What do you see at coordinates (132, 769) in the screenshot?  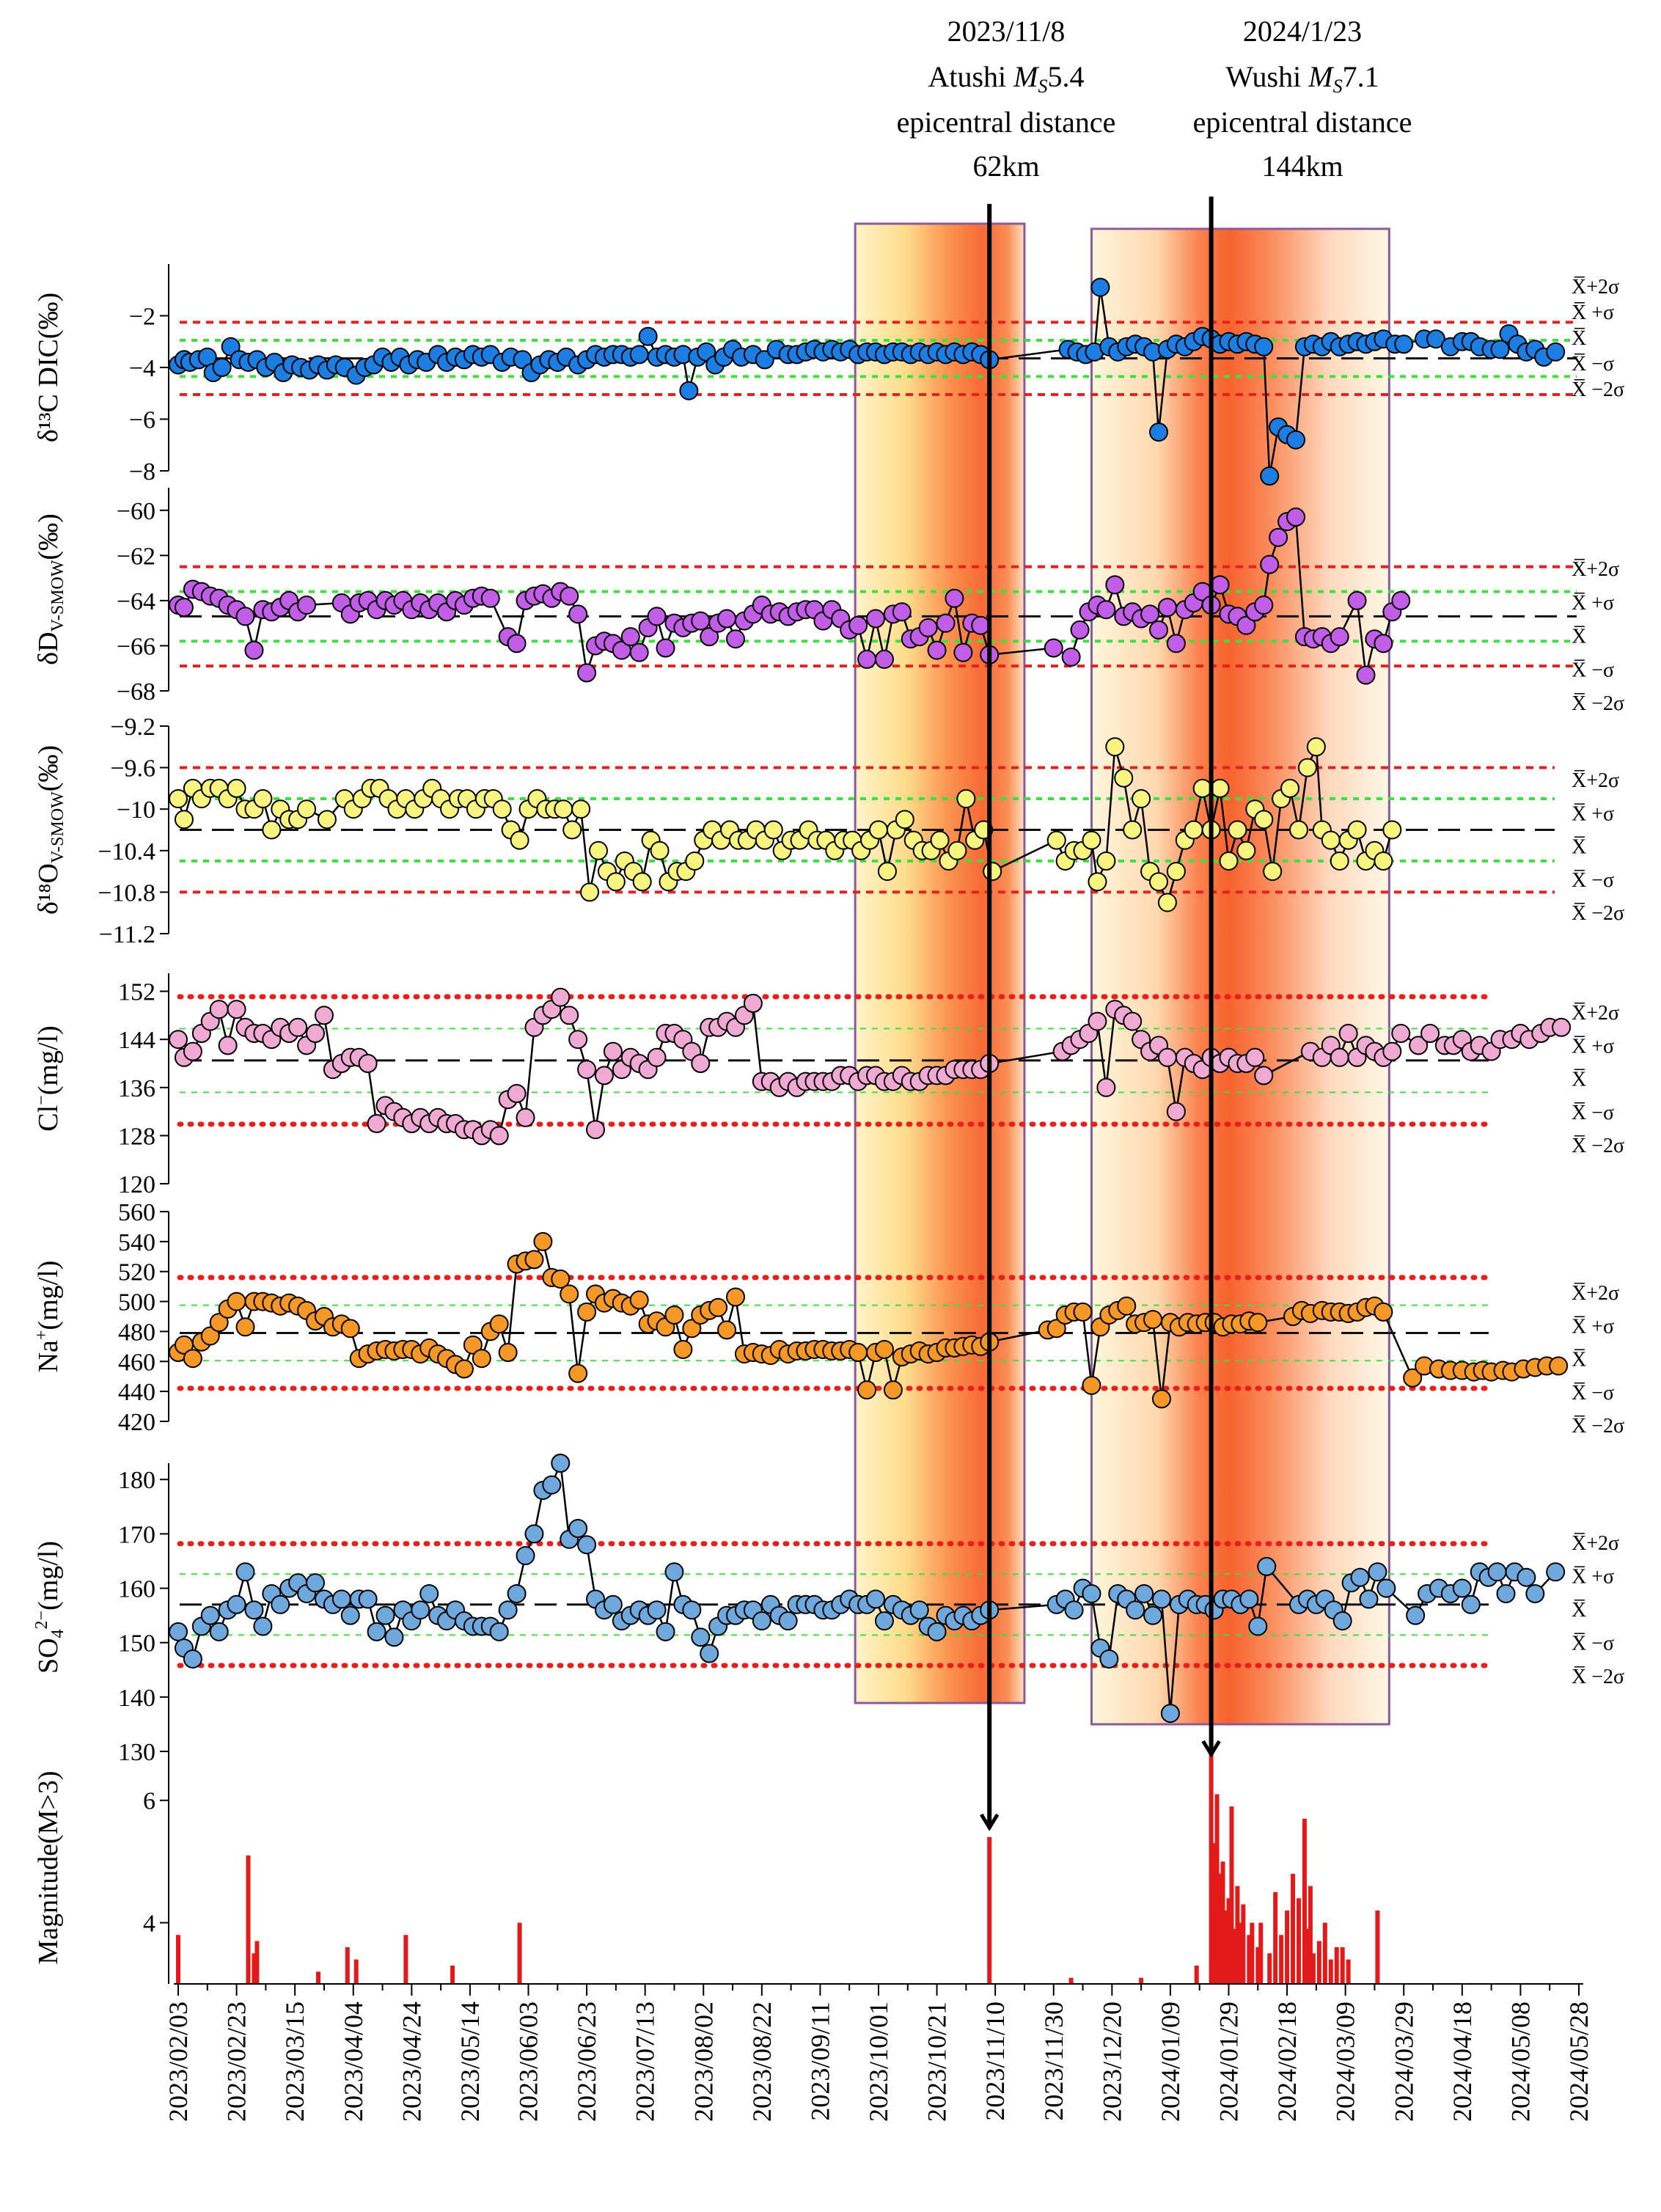 I see `y-tick-label: −9.6` at bounding box center [132, 769].